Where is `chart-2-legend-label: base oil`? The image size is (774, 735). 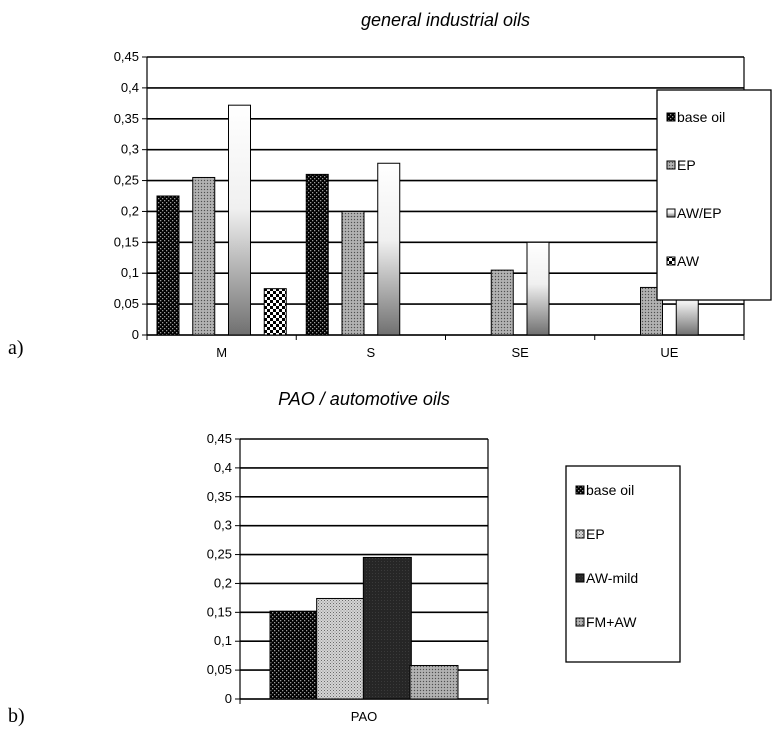 chart-2-legend-label: base oil is located at coordinates (610, 490).